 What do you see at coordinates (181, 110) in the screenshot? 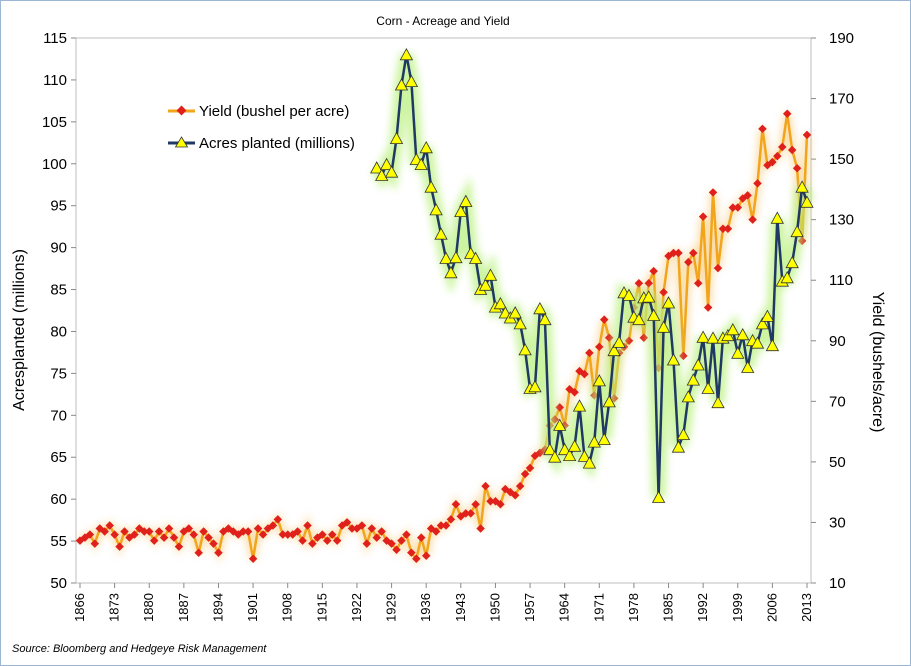
I see `legend-yield-marker` at bounding box center [181, 110].